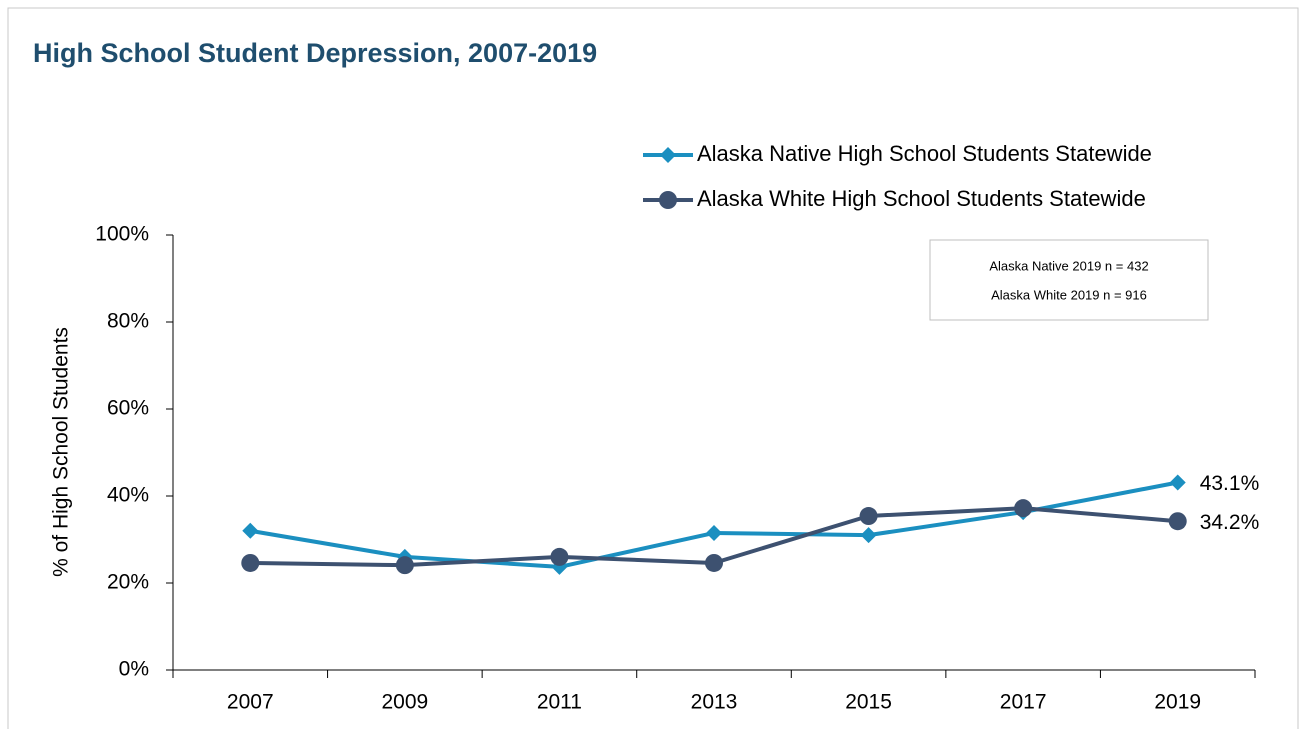 This screenshot has width=1305, height=729. What do you see at coordinates (404, 702) in the screenshot?
I see `x-tick-label: 2009` at bounding box center [404, 702].